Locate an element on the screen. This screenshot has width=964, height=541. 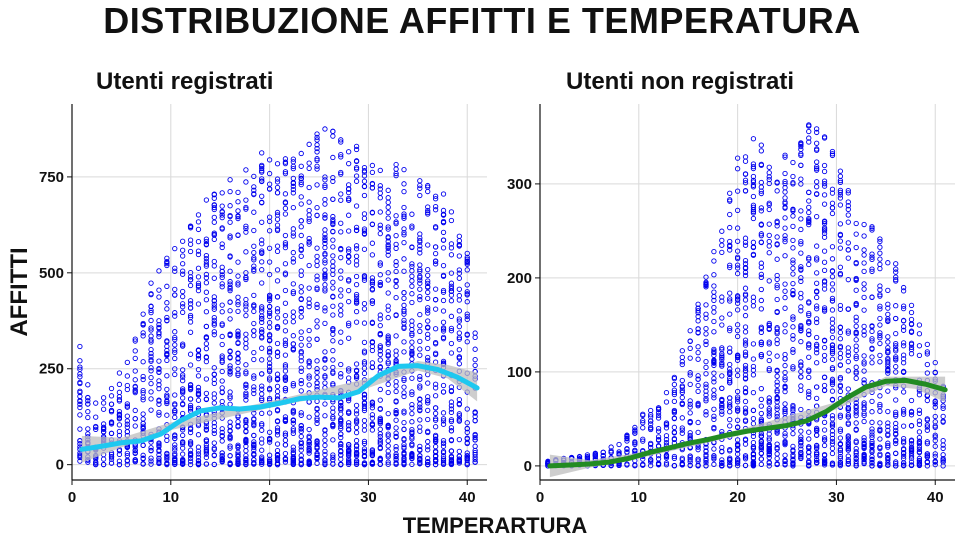
chart-main-title: DISTRIBUZIONE AFFITTI E TEMPERATURA is located at coordinates (482, 20).